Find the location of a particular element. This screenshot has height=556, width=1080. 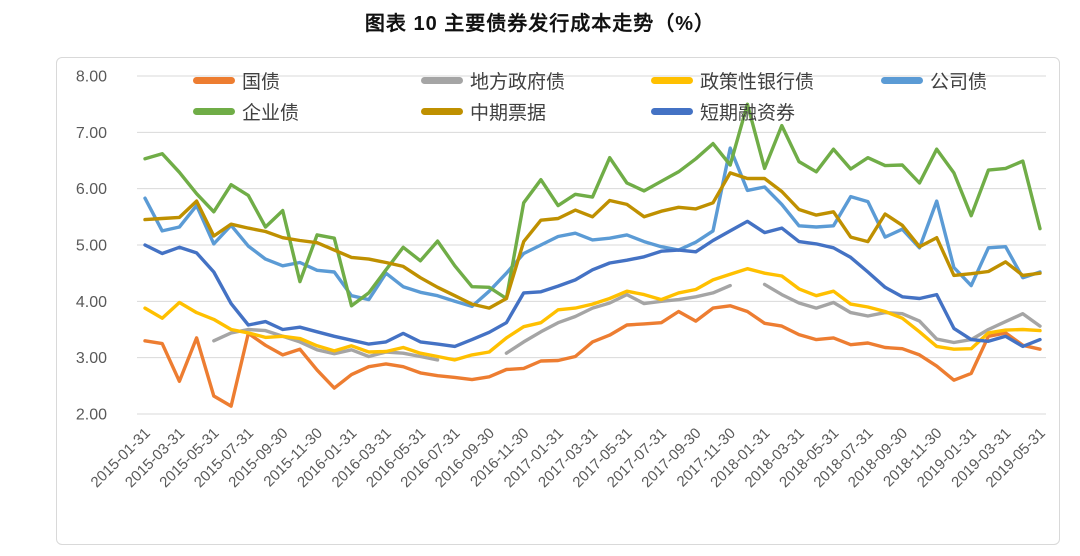

legend-swatch-guozhai is located at coordinates (214, 80).